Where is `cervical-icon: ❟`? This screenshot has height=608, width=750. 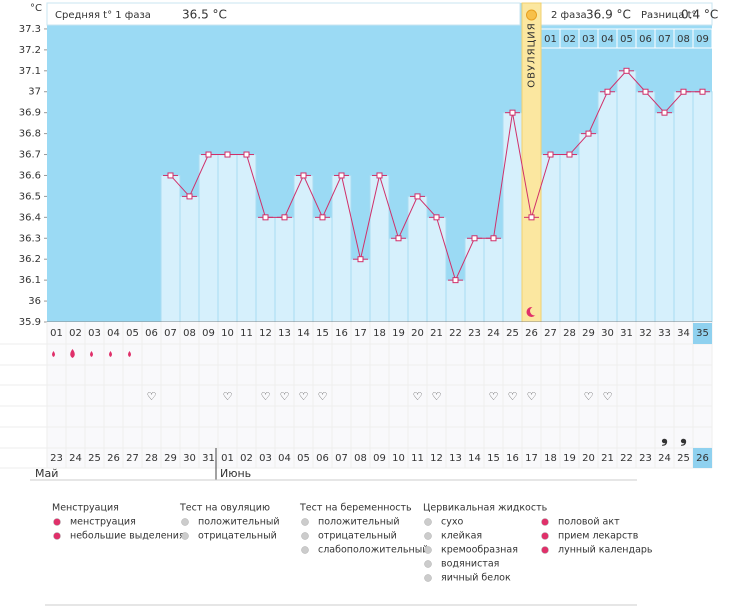
cervical-icon: ❟ is located at coordinates (664, 438).